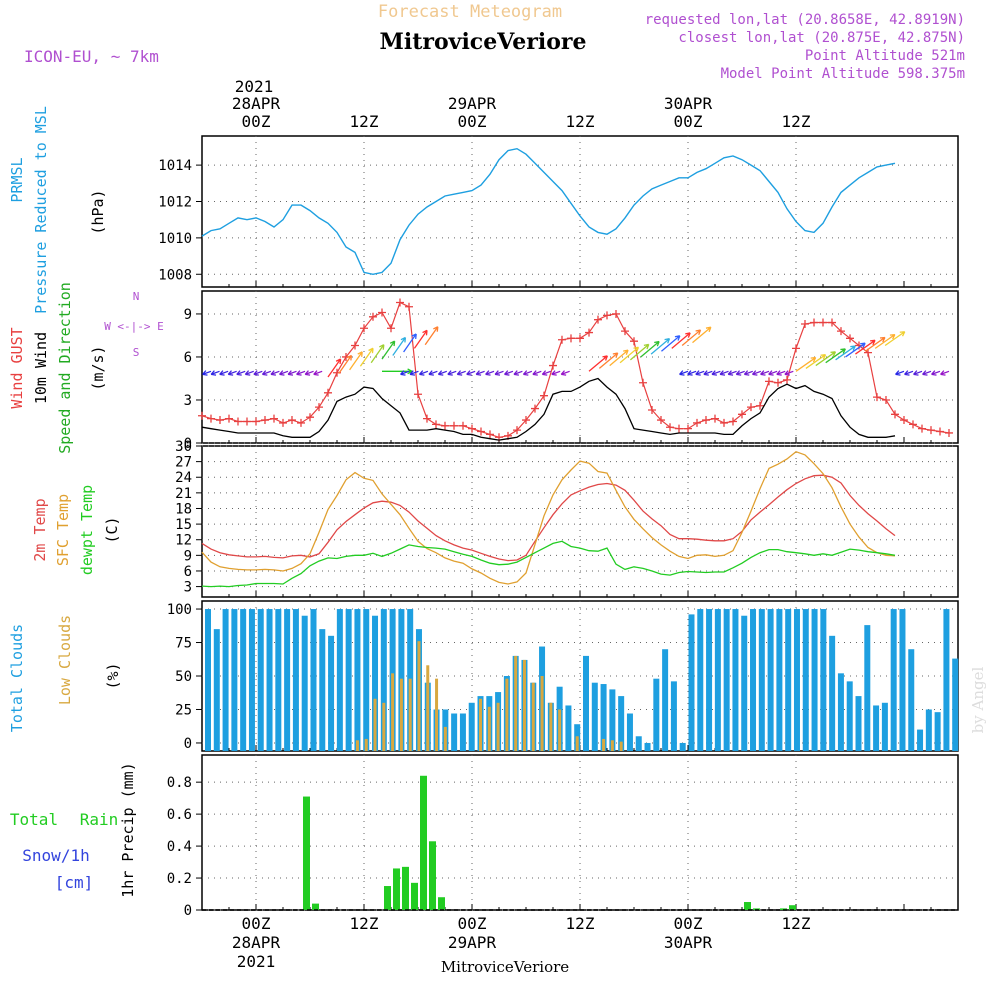 The height and width of the screenshot is (1000, 1000). Describe the element at coordinates (188, 556) in the screenshot. I see `y-tick-label: 9` at that location.